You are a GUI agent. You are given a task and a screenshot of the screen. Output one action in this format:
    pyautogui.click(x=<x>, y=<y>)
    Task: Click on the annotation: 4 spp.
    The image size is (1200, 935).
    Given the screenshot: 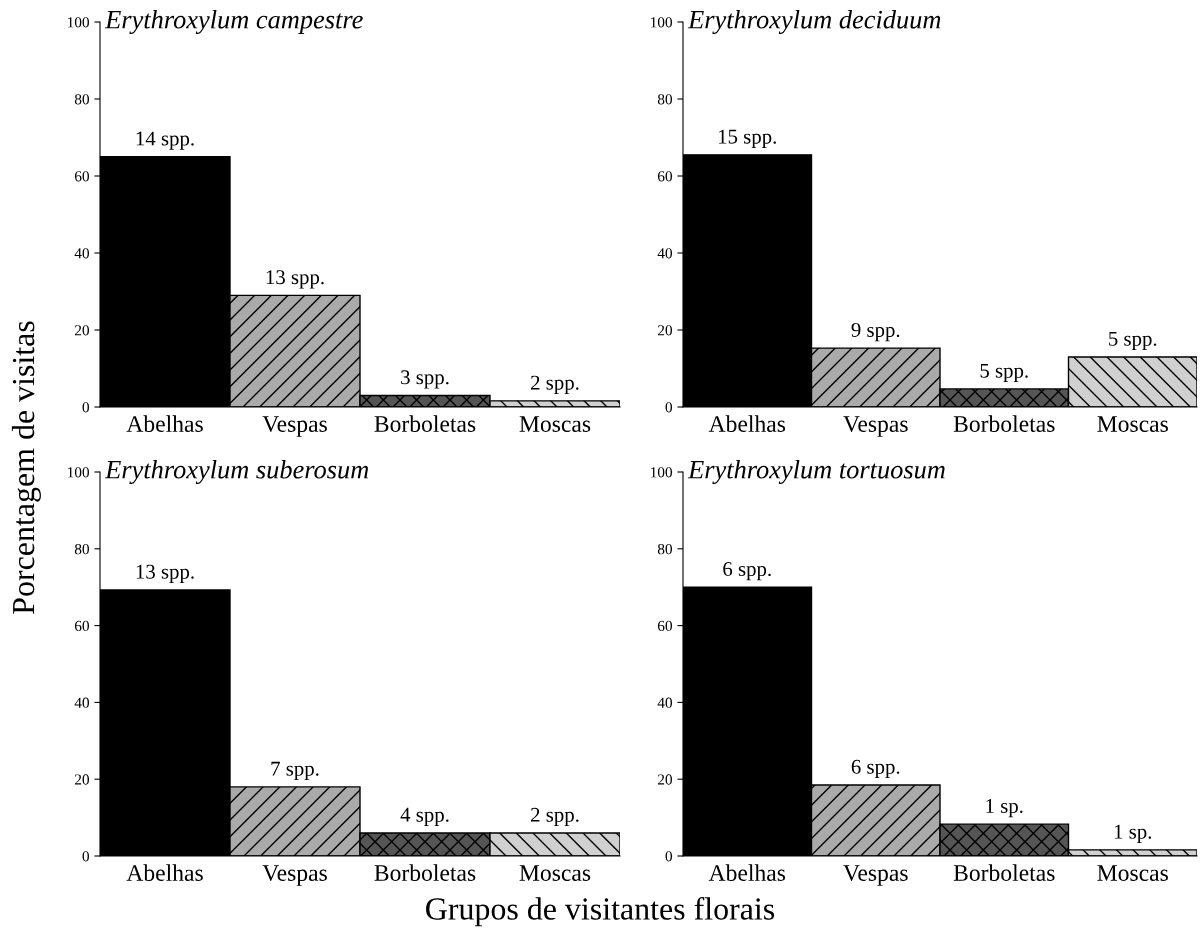 What is the action you would take?
    pyautogui.click(x=424, y=817)
    